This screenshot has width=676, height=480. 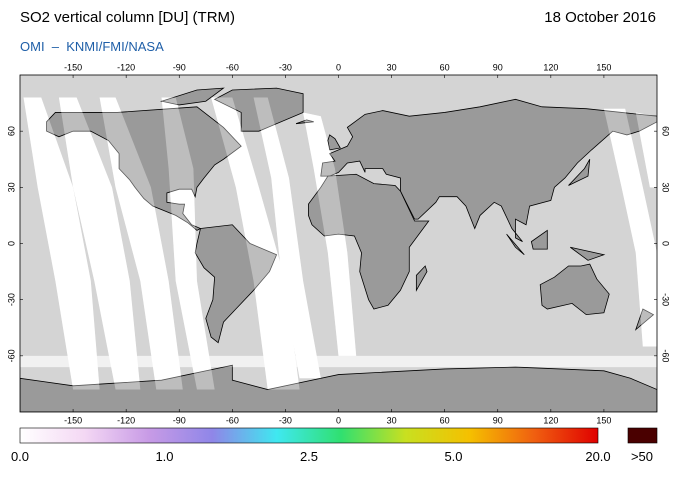 What do you see at coordinates (338, 420) in the screenshot?
I see `lon-tick-label-bottom: 0` at bounding box center [338, 420].